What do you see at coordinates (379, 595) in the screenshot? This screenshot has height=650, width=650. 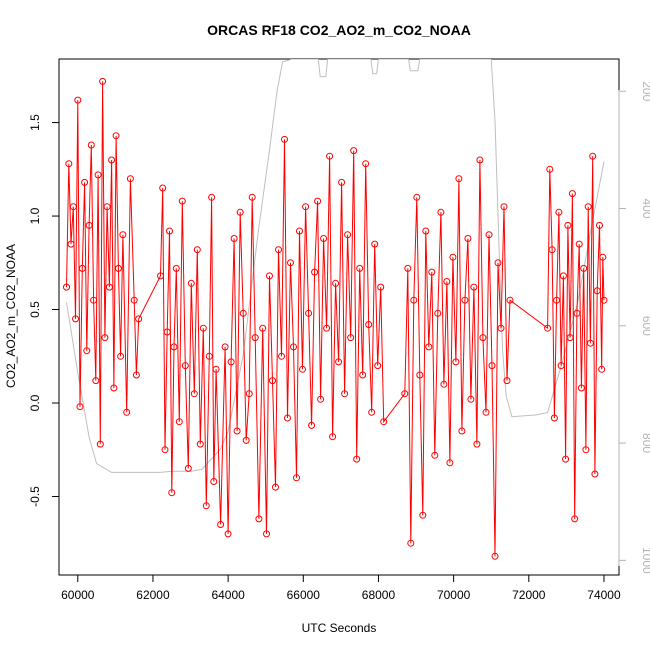 I see `x-tick-label: 68000` at bounding box center [379, 595].